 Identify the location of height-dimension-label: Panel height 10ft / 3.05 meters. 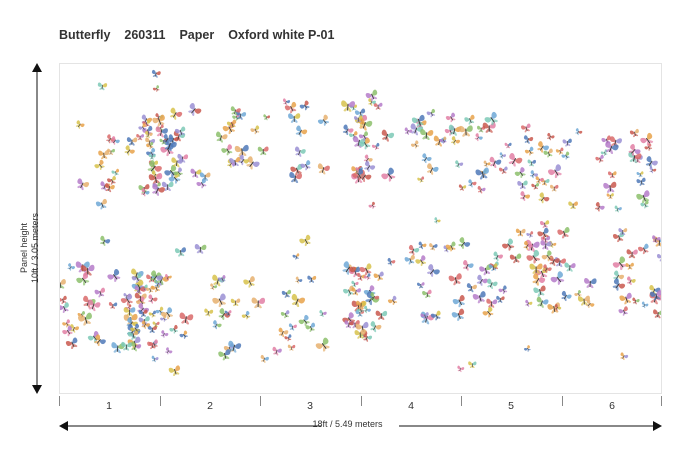
(30, 248).